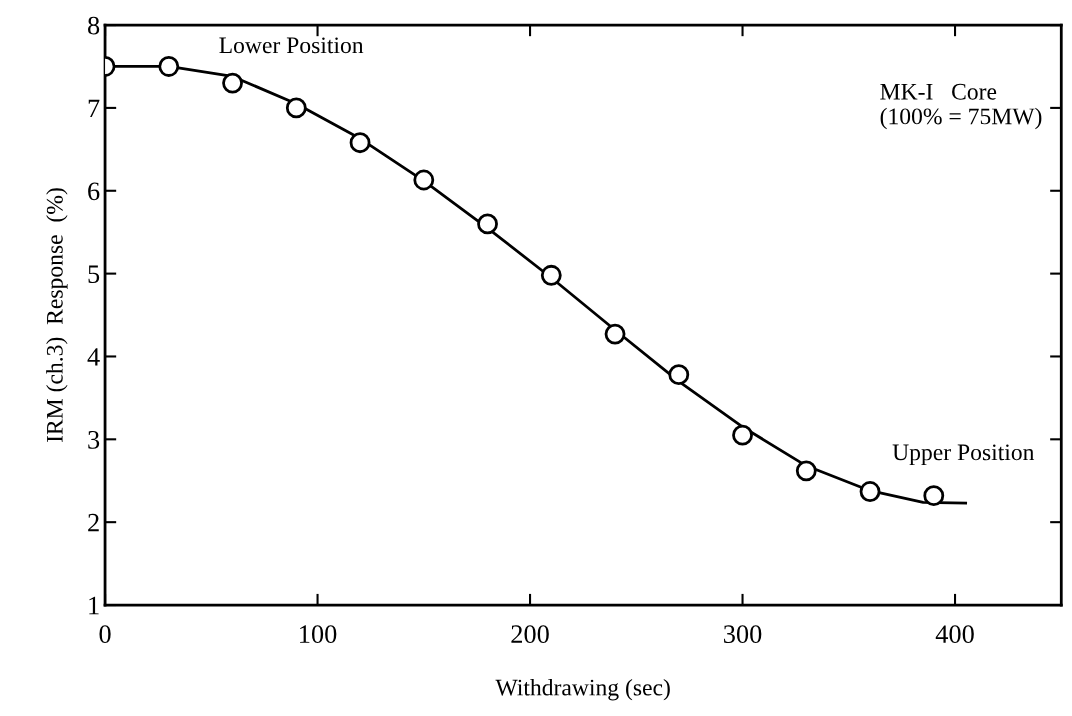  I want to click on y-tick-label: 5, so click(94, 274).